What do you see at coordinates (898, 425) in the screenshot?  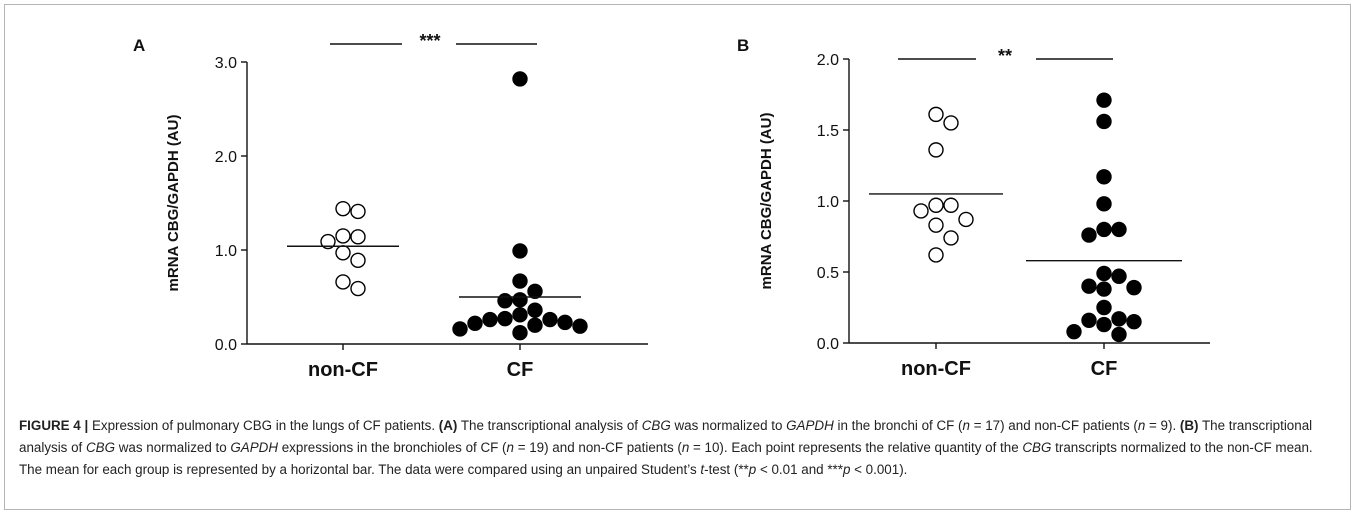 I see `caption-text: in the bronchi of CF (` at bounding box center [898, 425].